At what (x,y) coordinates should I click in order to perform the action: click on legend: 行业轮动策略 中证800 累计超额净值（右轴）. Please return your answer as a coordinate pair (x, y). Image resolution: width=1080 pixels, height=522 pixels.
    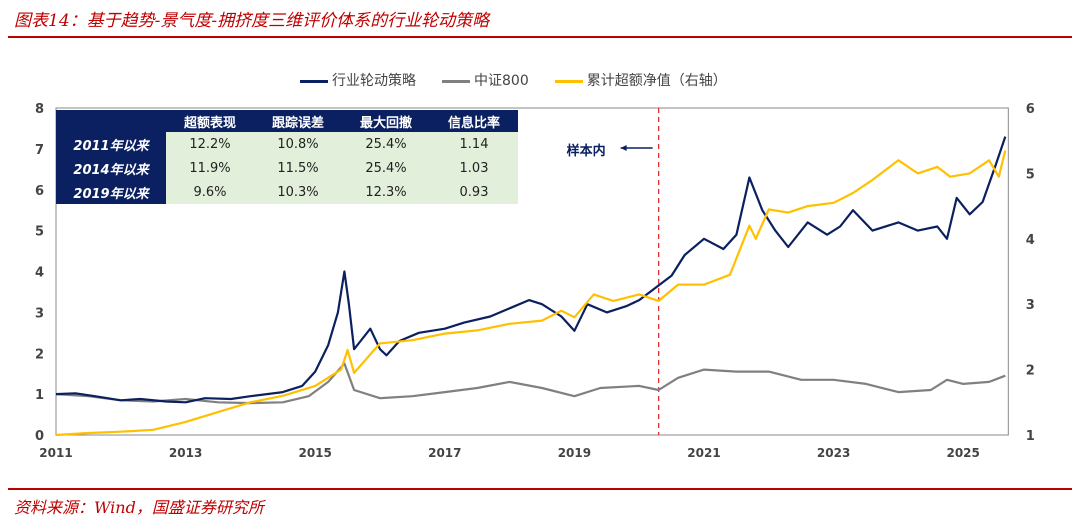
    Looking at the image, I should click on (513, 80).